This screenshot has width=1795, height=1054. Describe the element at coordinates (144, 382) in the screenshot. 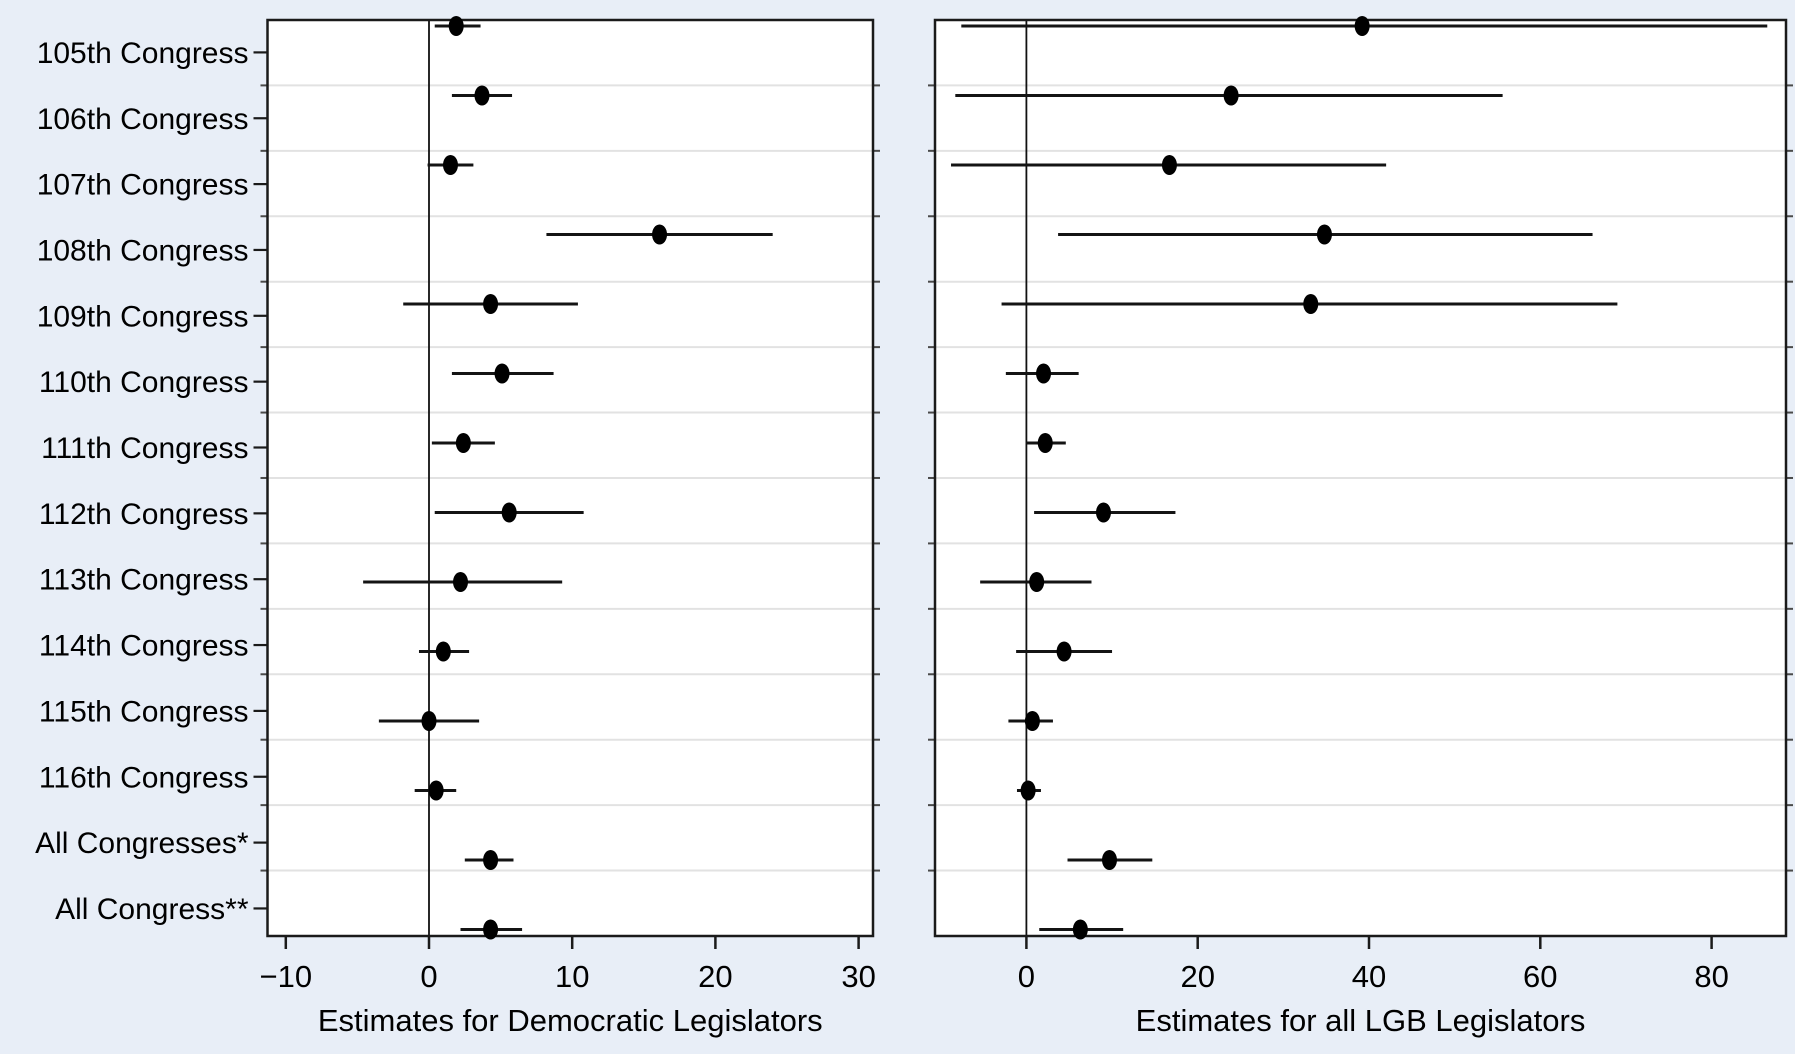

I see `y-axis-label: 110th Congress` at that location.